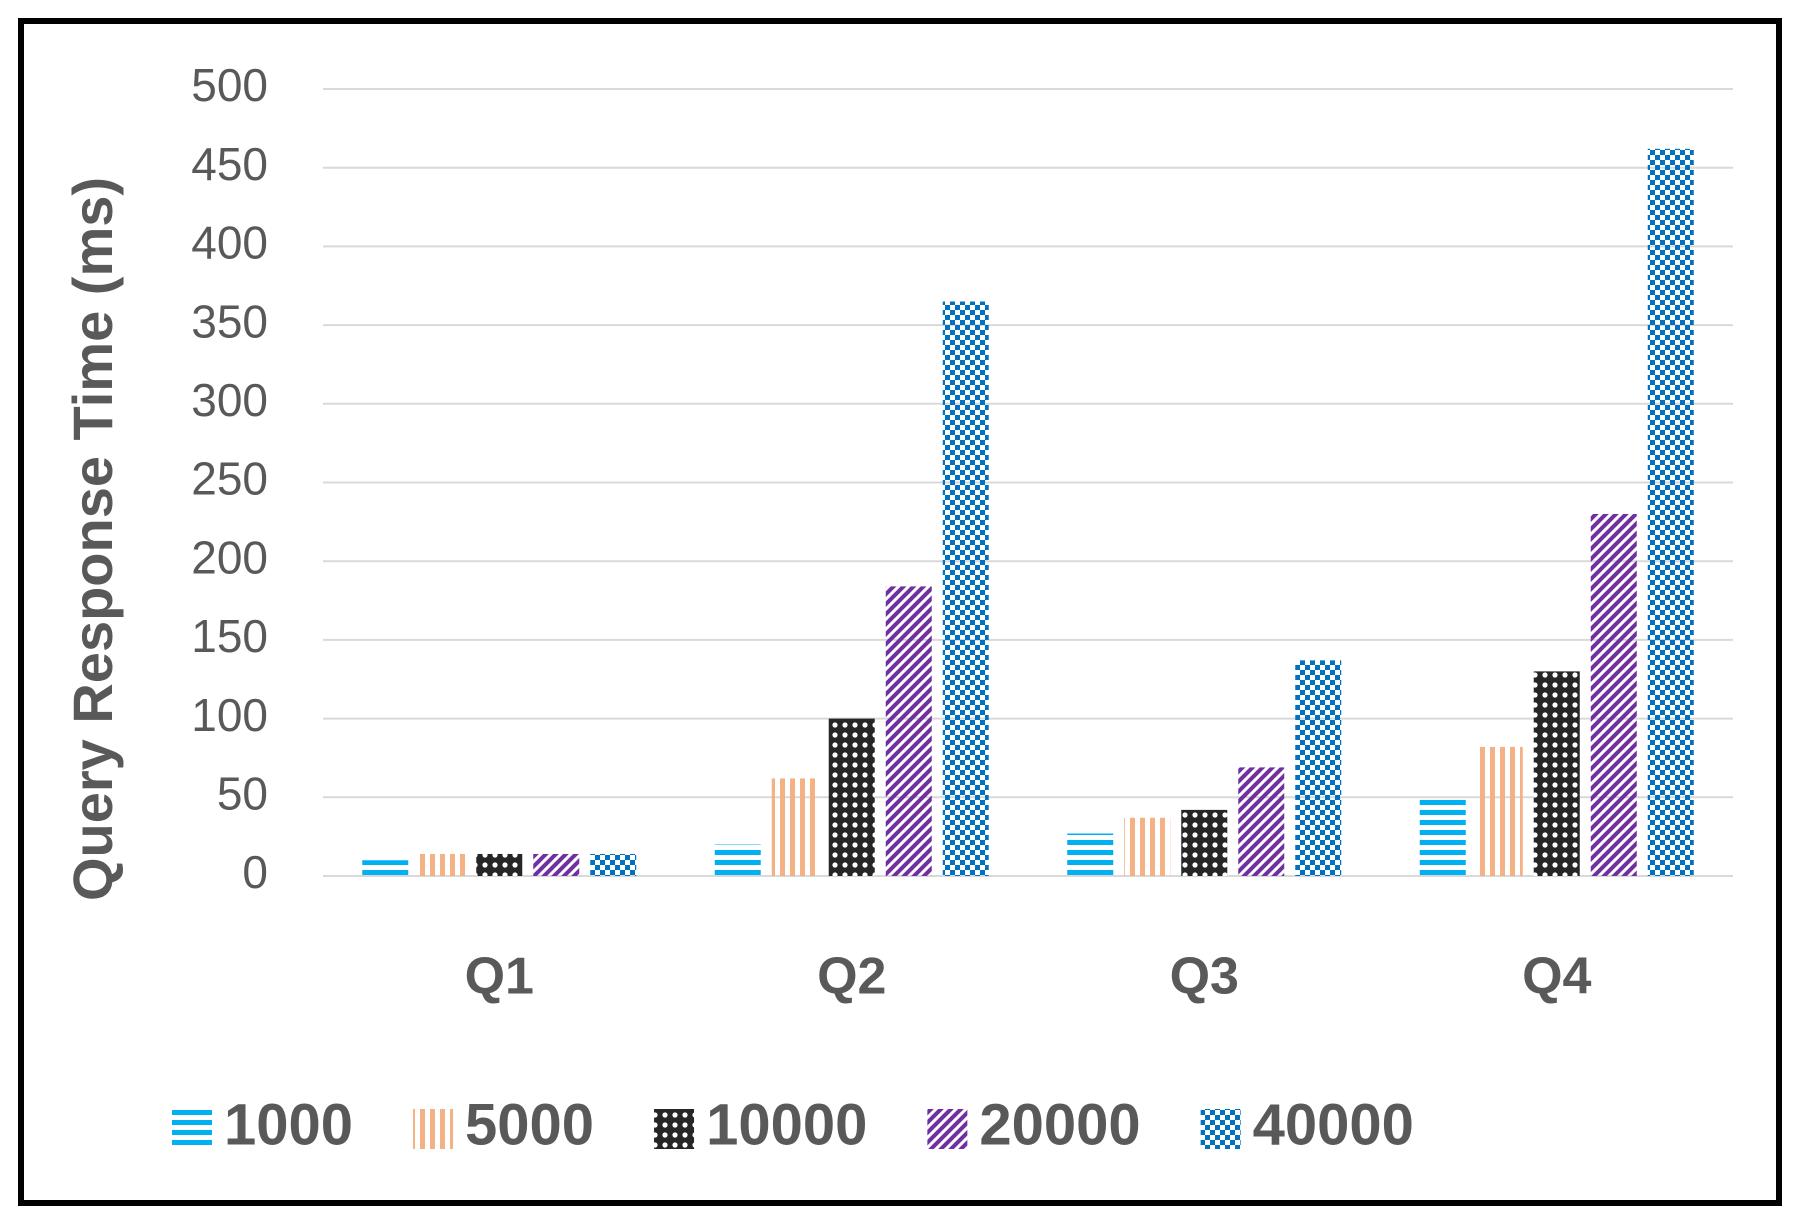 The image size is (1797, 1220). I want to click on y-tick-label: 200, so click(229, 557).